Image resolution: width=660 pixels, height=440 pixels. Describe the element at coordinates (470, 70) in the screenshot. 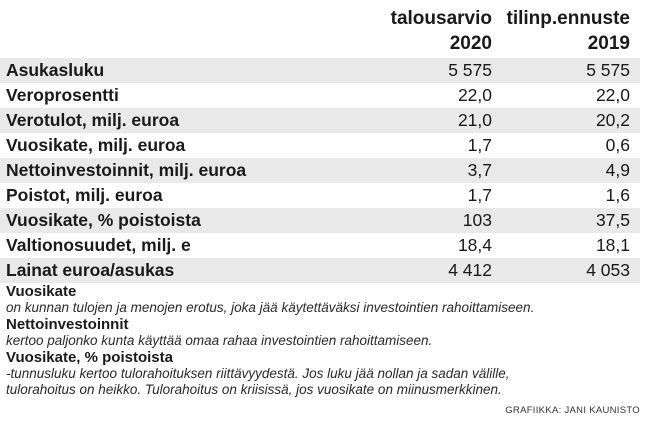

I see `value-2020: 5 575` at that location.